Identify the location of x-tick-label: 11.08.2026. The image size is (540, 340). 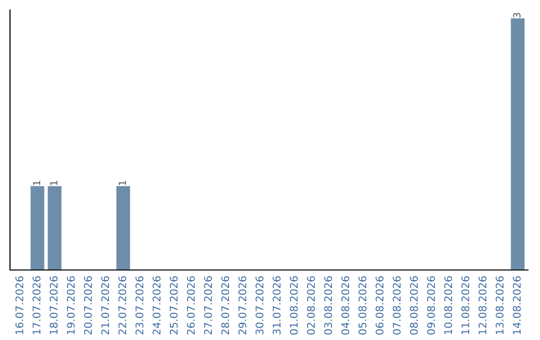
(465, 305).